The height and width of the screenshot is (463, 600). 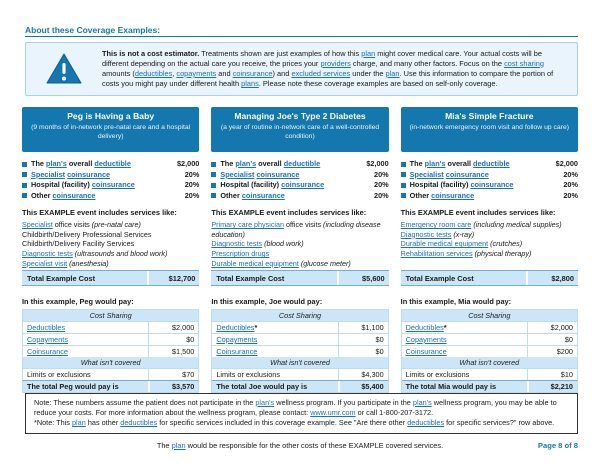 I want to click on total-example-cost-row: Total Example Cost $5,600, so click(x=300, y=278).